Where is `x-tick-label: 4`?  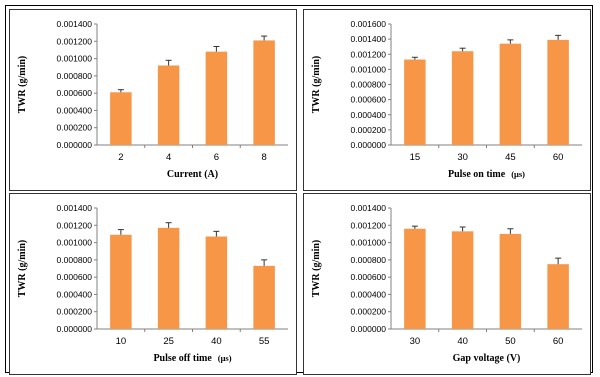
x-tick-label: 4 is located at coordinates (168, 157).